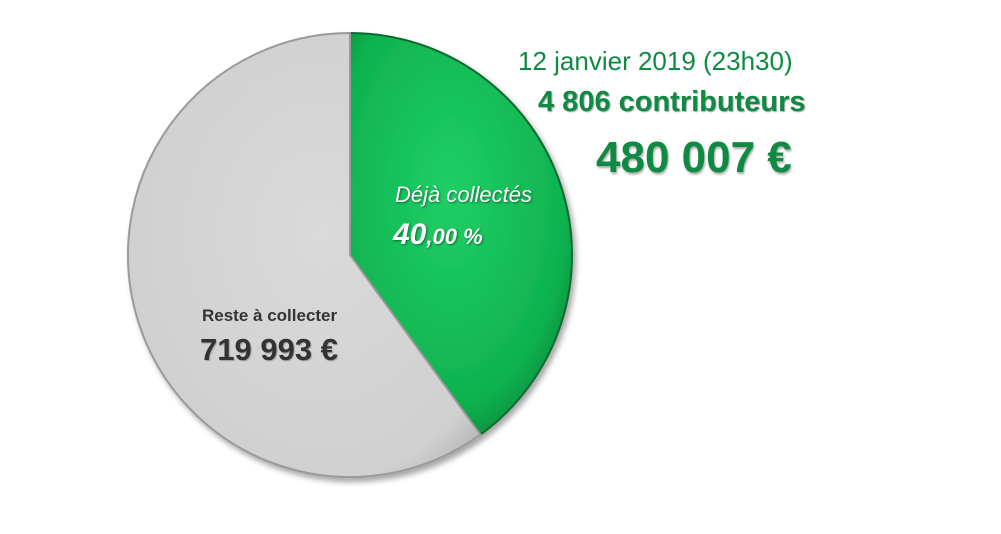 The height and width of the screenshot is (534, 1001). I want to click on update-date: 12 janvier 2019 (23h30), so click(655, 61).